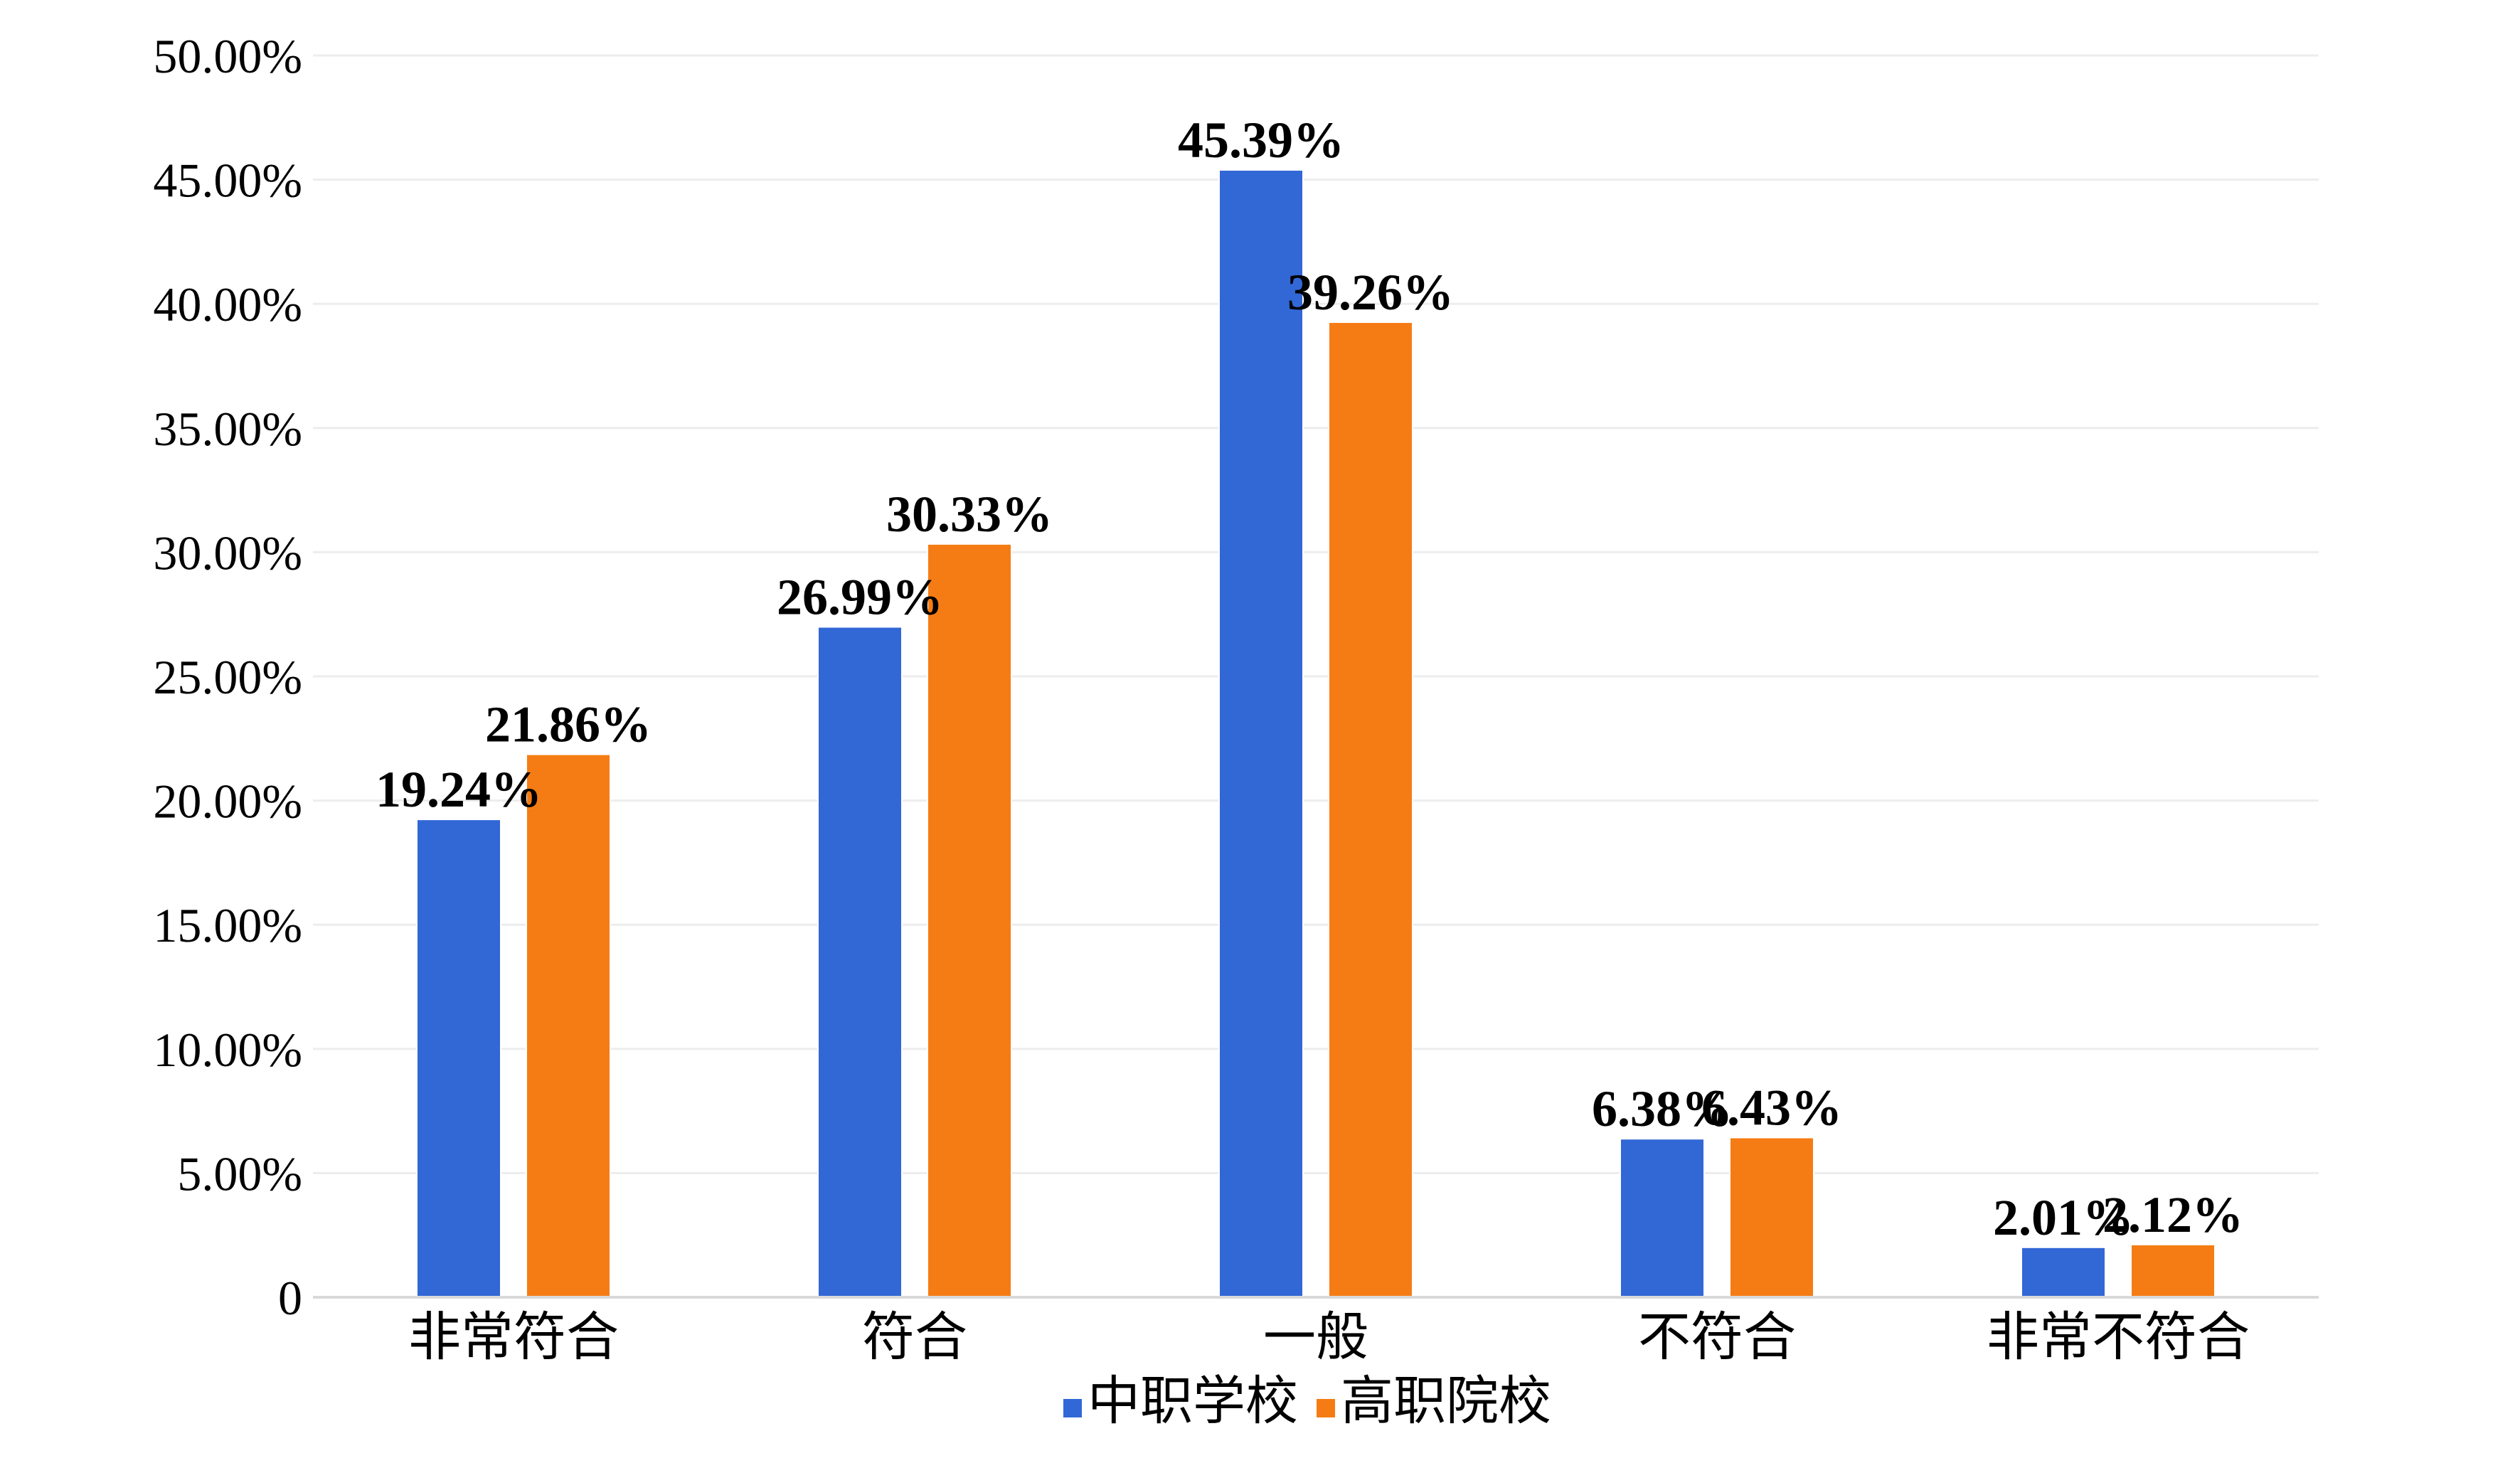  Describe the element at coordinates (227, 181) in the screenshot. I see `y-tick-label: 45.00%` at that location.